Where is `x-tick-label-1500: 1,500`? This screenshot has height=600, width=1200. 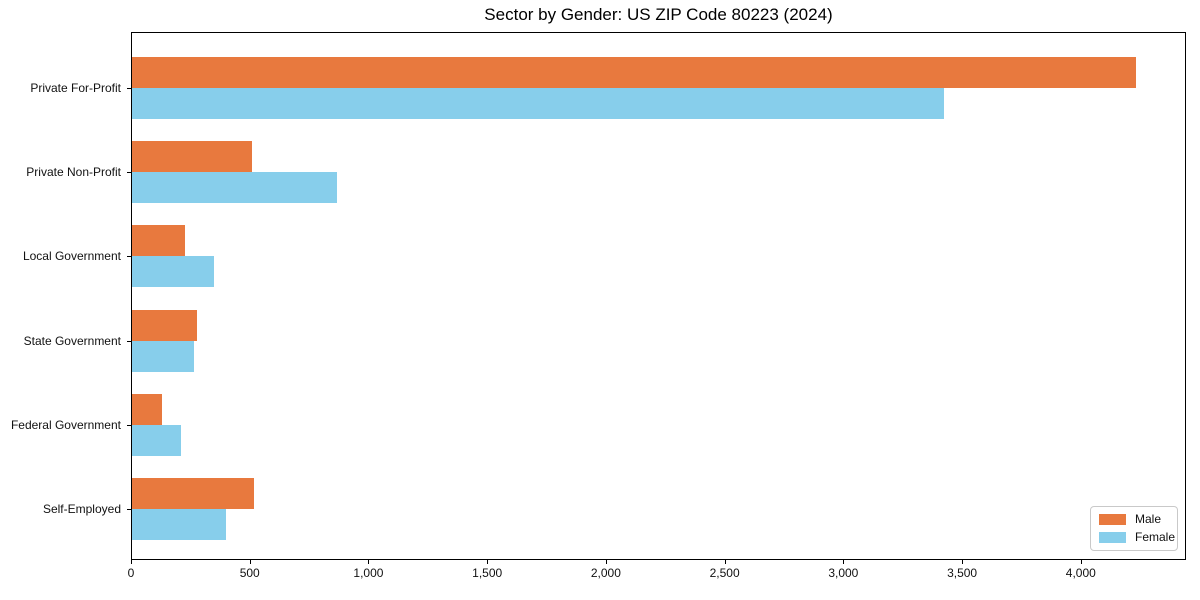 x-tick-label-1500: 1,500 is located at coordinates (487, 573).